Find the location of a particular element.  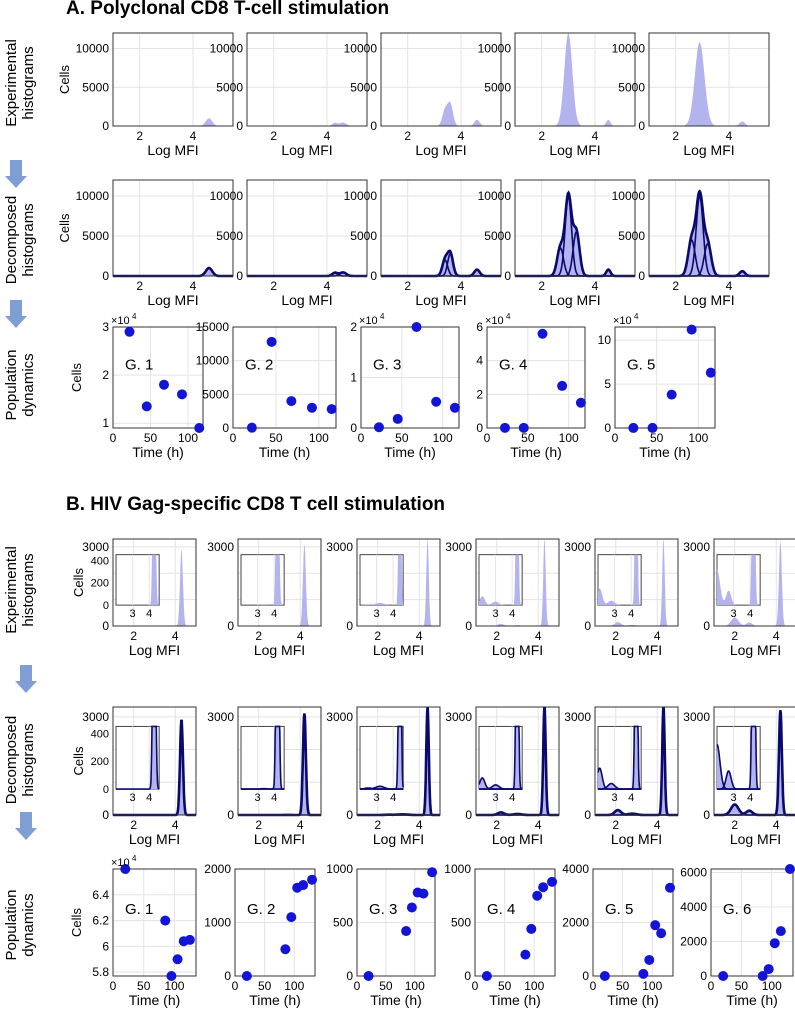

A-population-panel-3: 0 50 100 0 1 2 ×10 4 G. 3 Time (h) is located at coordinates (405, 386).